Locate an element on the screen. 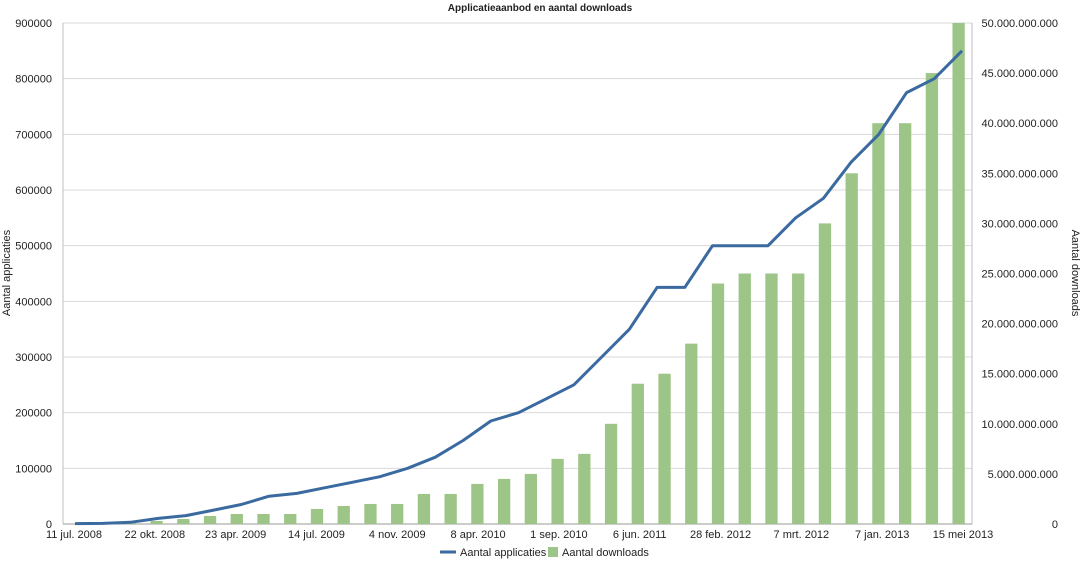 This screenshot has height=564, width=1080. legend-label-downloads: Aantal downloads is located at coordinates (605, 553).